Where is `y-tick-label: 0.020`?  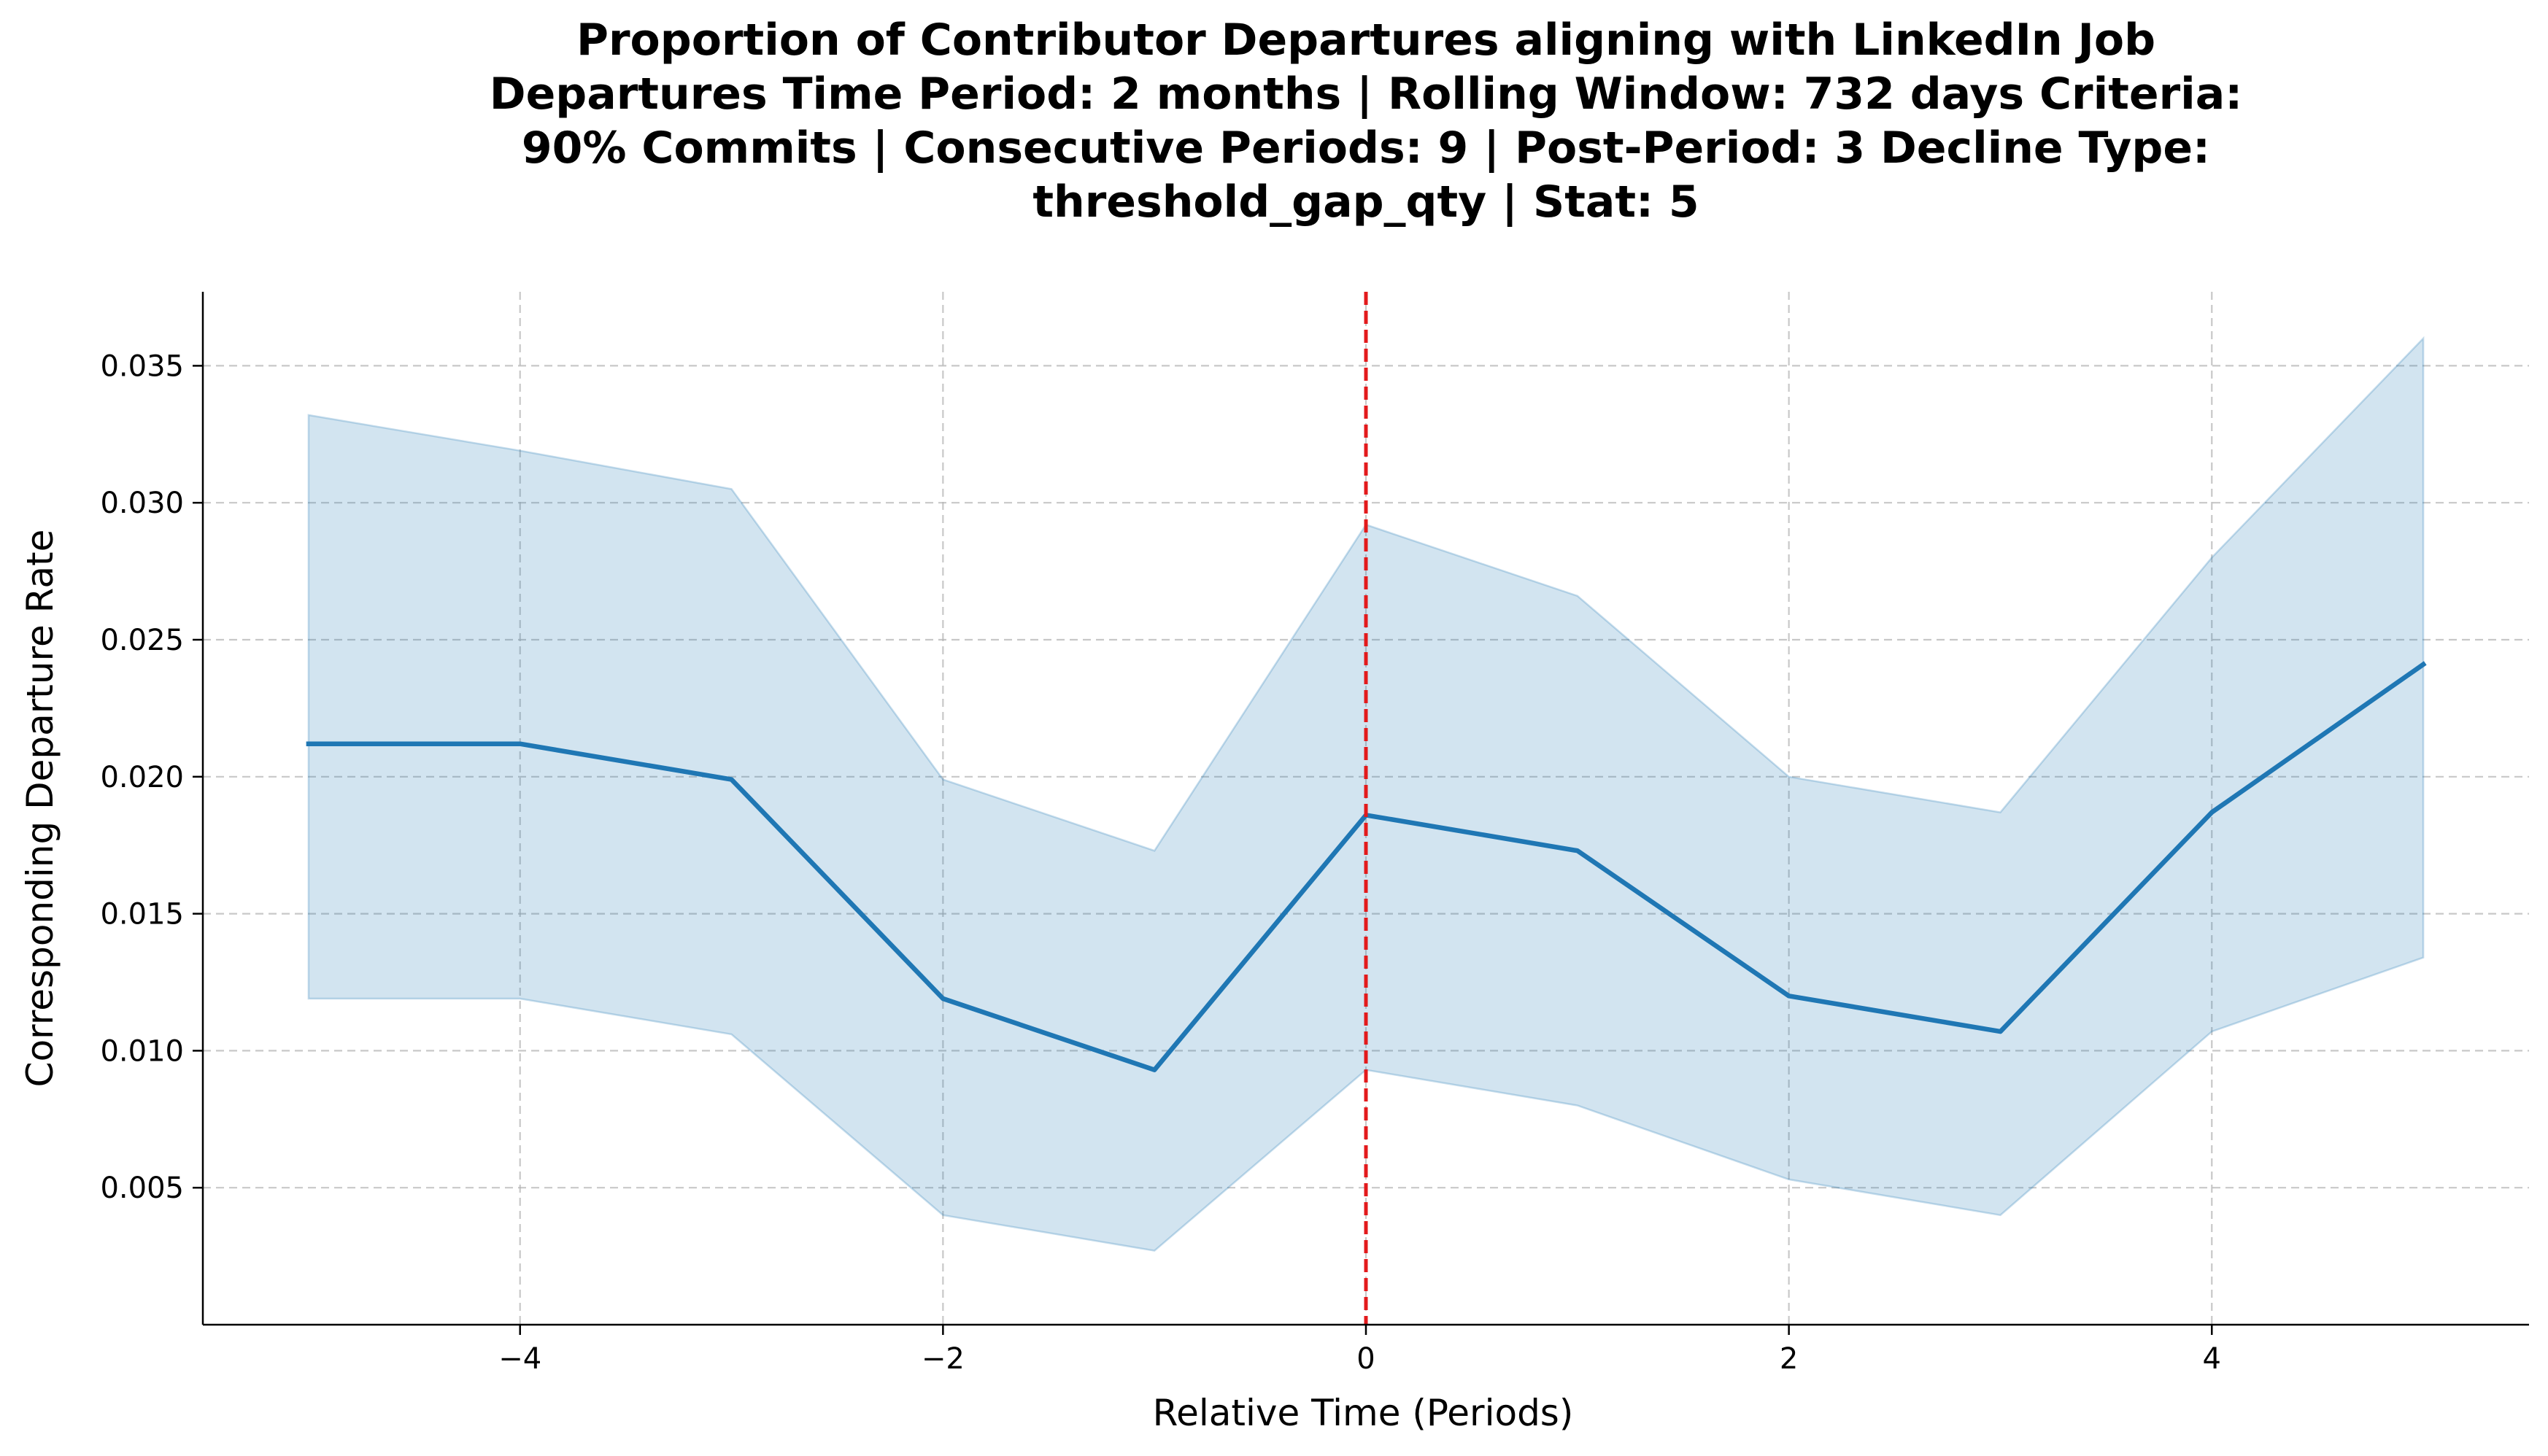
y-tick-label: 0.020 is located at coordinates (142, 777).